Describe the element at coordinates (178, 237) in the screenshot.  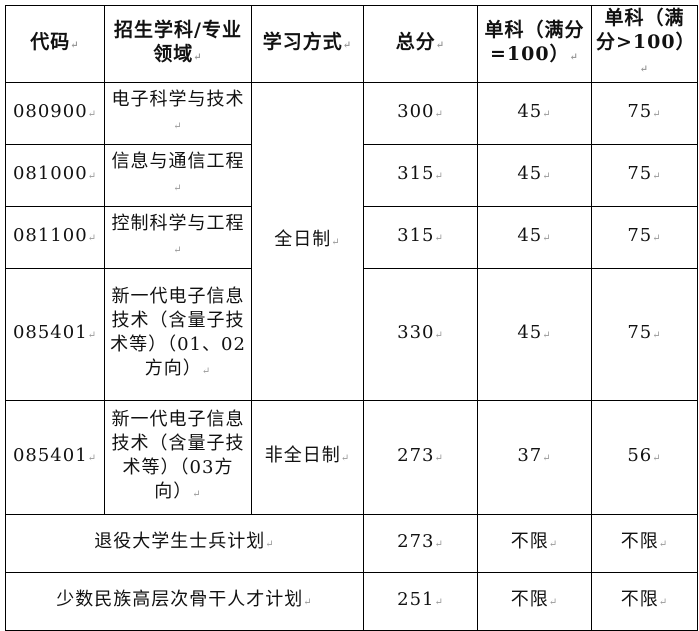
I see `field-cell: 控制科学与工程↵` at that location.